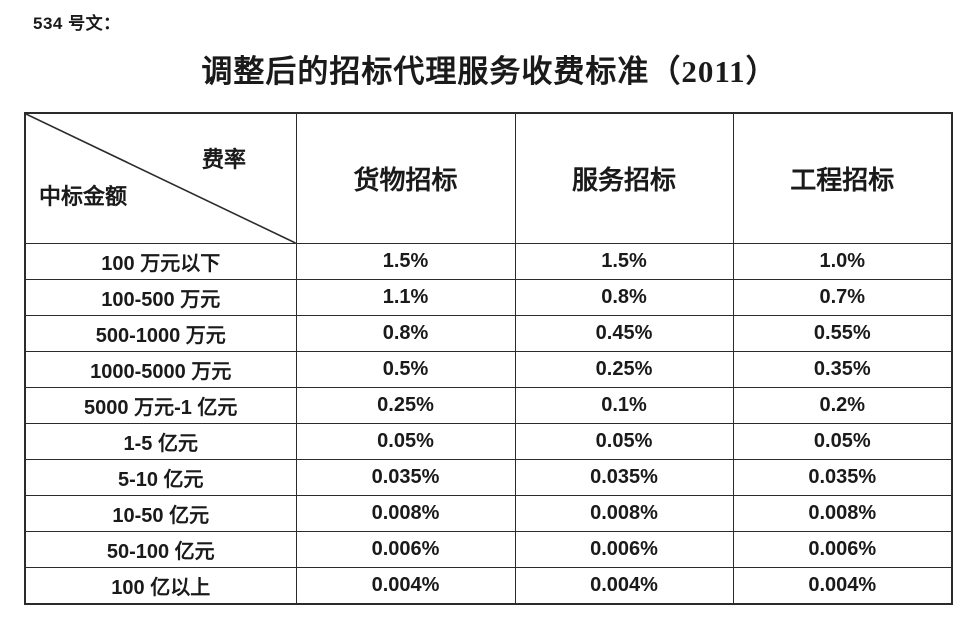 The height and width of the screenshot is (629, 979). I want to click on table-row: 100 亿以上 0.004% 0.004% 0.004%, so click(488, 586).